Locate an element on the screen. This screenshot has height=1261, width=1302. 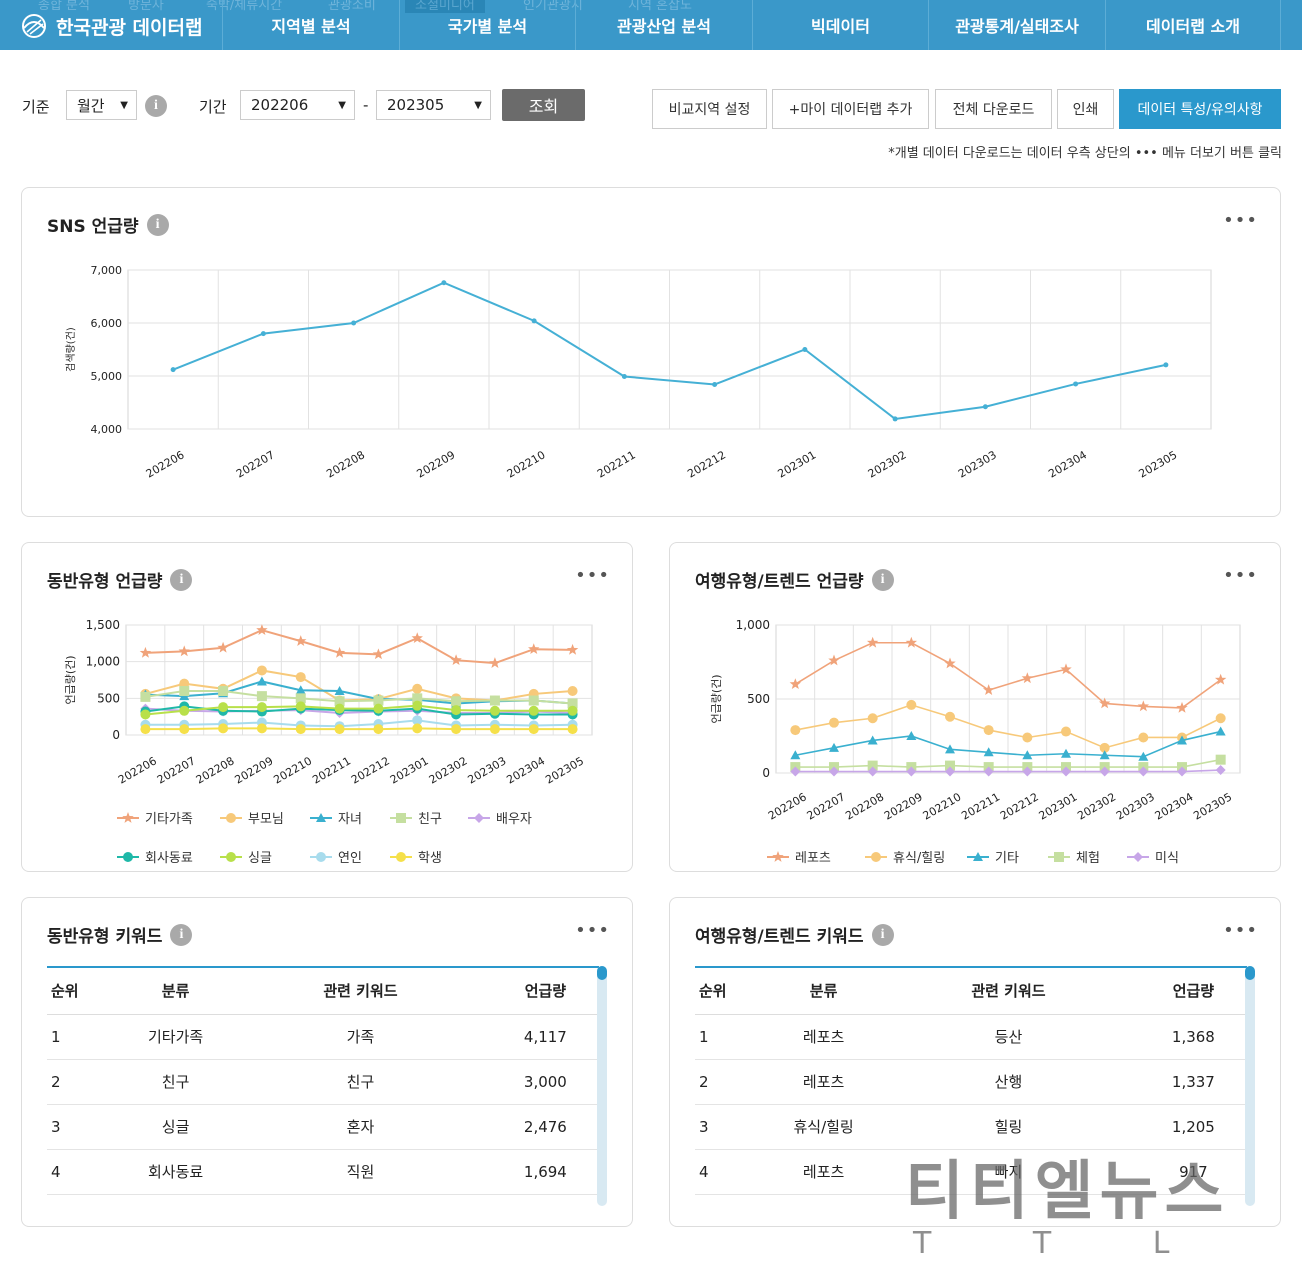
download-all-button: 전체 다운로드 is located at coordinates (993, 109).